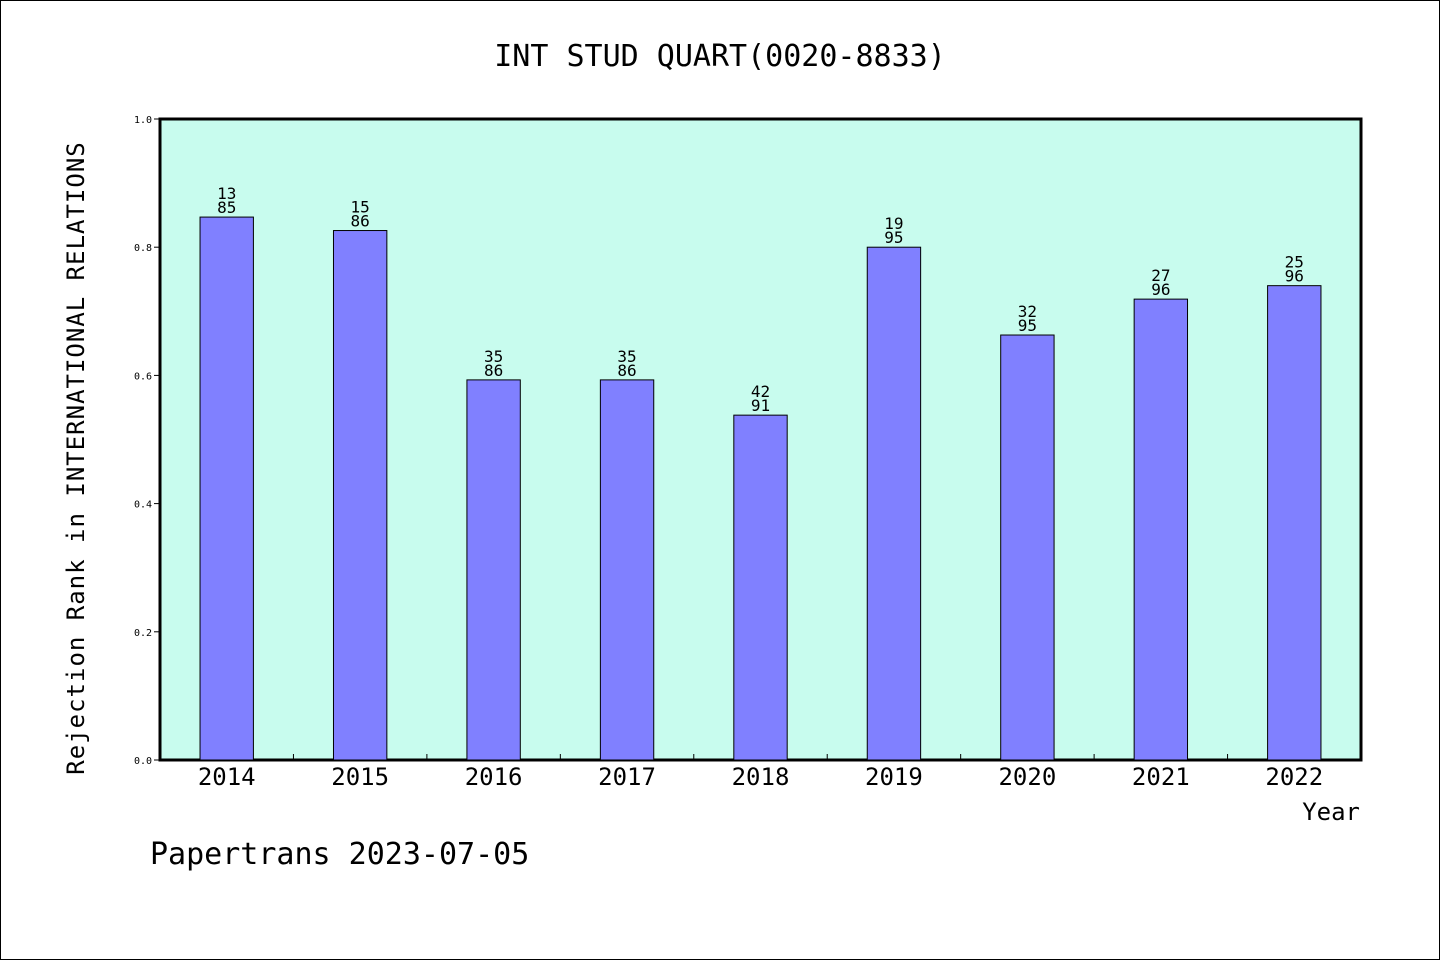 Image resolution: width=1440 pixels, height=960 pixels. Describe the element at coordinates (1027, 311) in the screenshot. I see `bar-label-top: 32` at that location.